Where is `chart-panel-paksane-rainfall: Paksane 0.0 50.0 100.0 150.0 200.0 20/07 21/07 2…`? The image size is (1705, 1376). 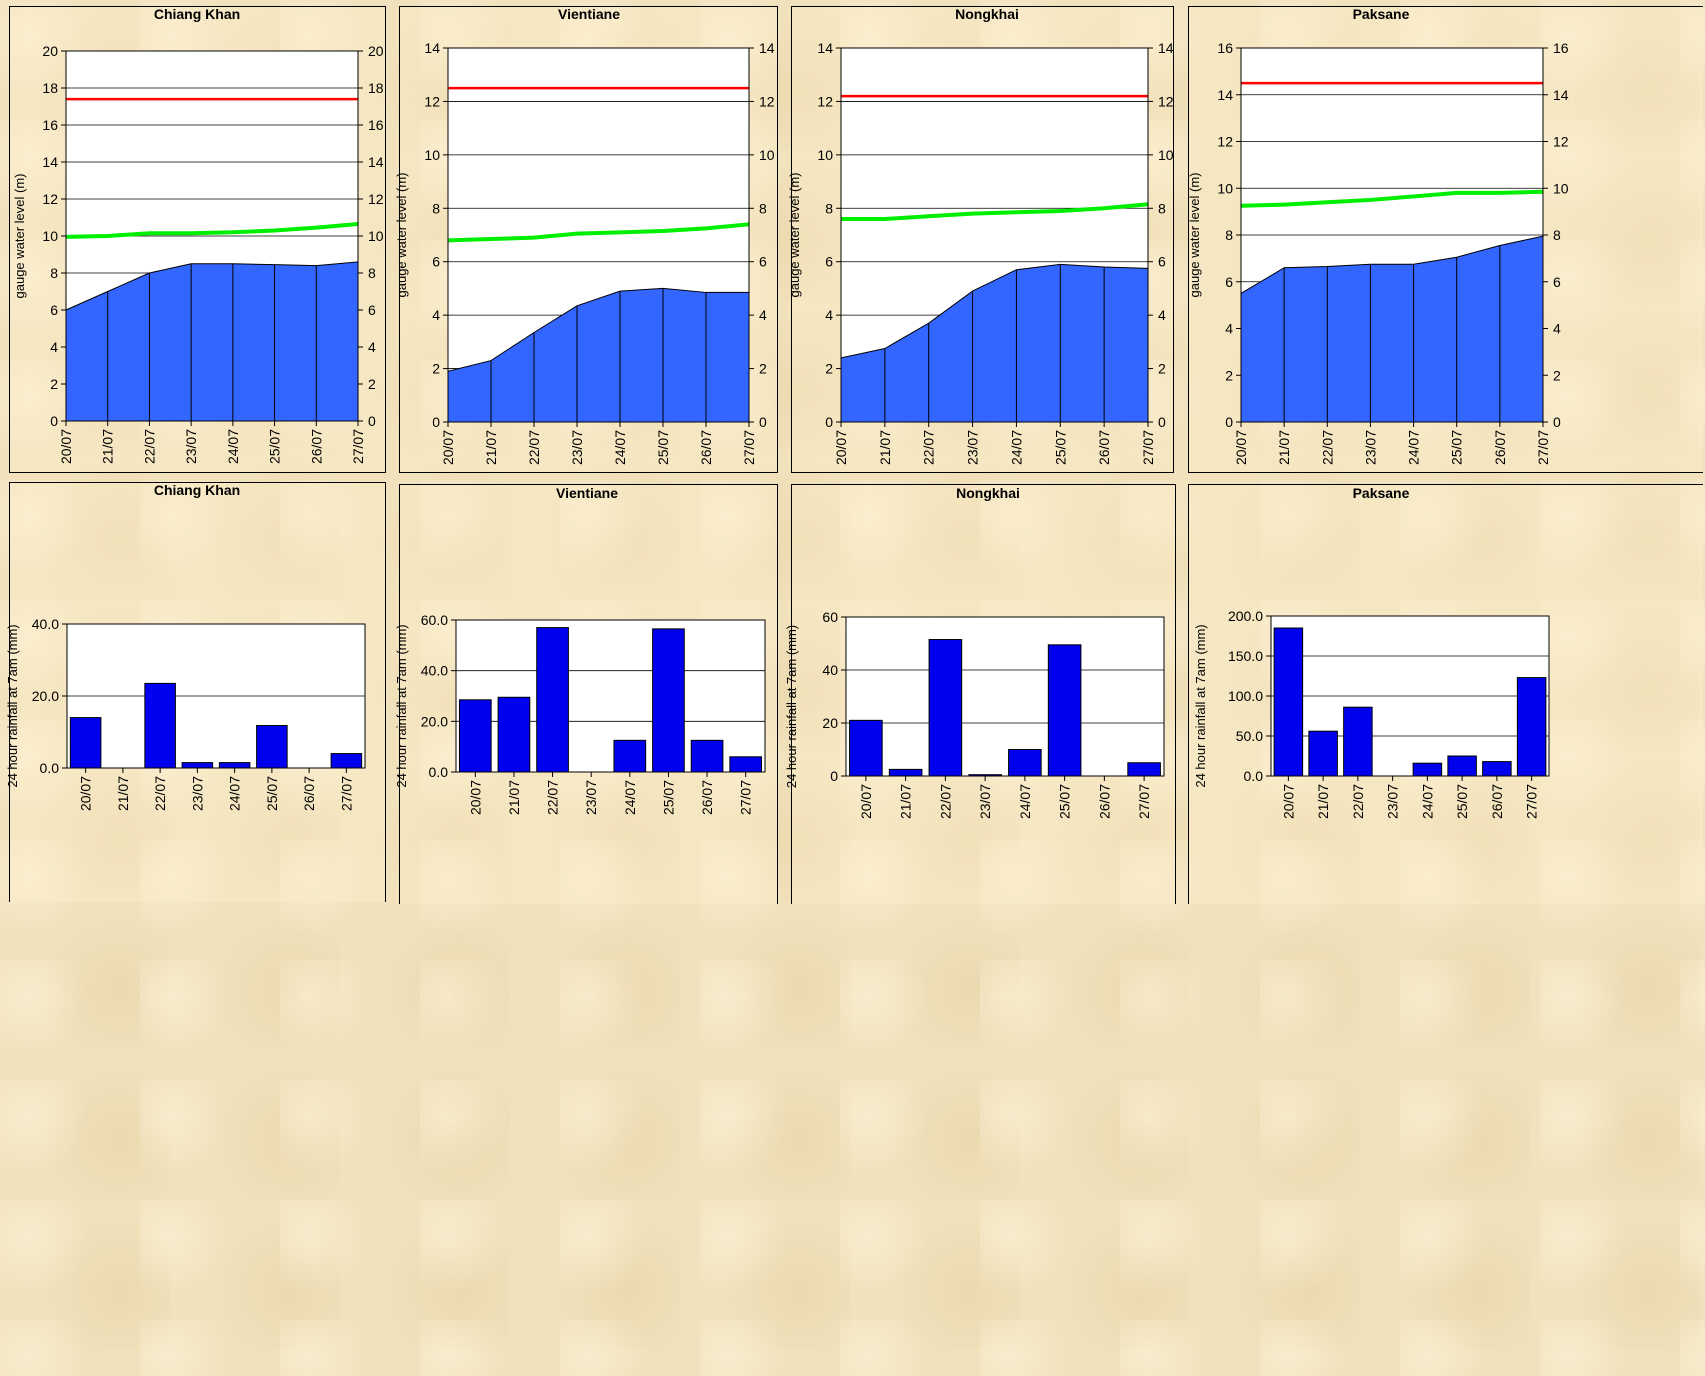
chart-panel-paksane-rainfall: Paksane 0.0 50.0 100.0 150.0 200.0 20/07 21/07 2… is located at coordinates (1445, 694).